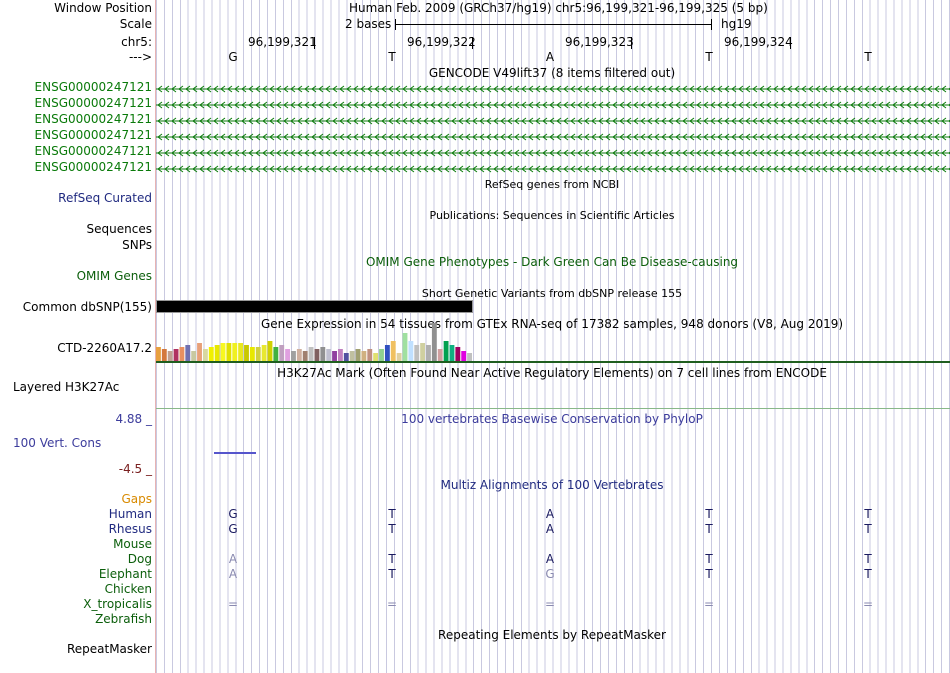 The image size is (950, 673). I want to click on species-label: Mouse, so click(132, 544).